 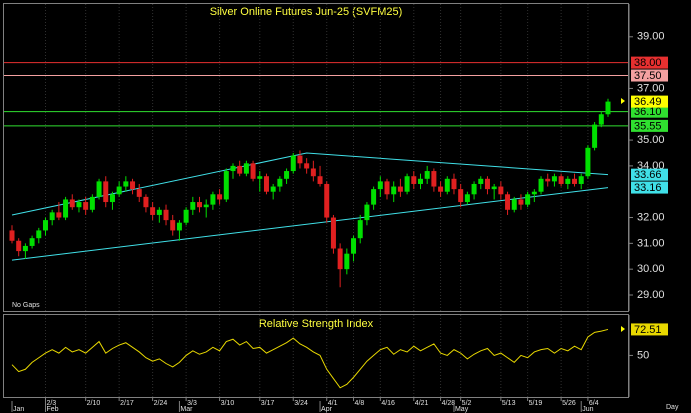 What do you see at coordinates (26, 305) in the screenshot?
I see `no-gaps-note: No Gaps` at bounding box center [26, 305].